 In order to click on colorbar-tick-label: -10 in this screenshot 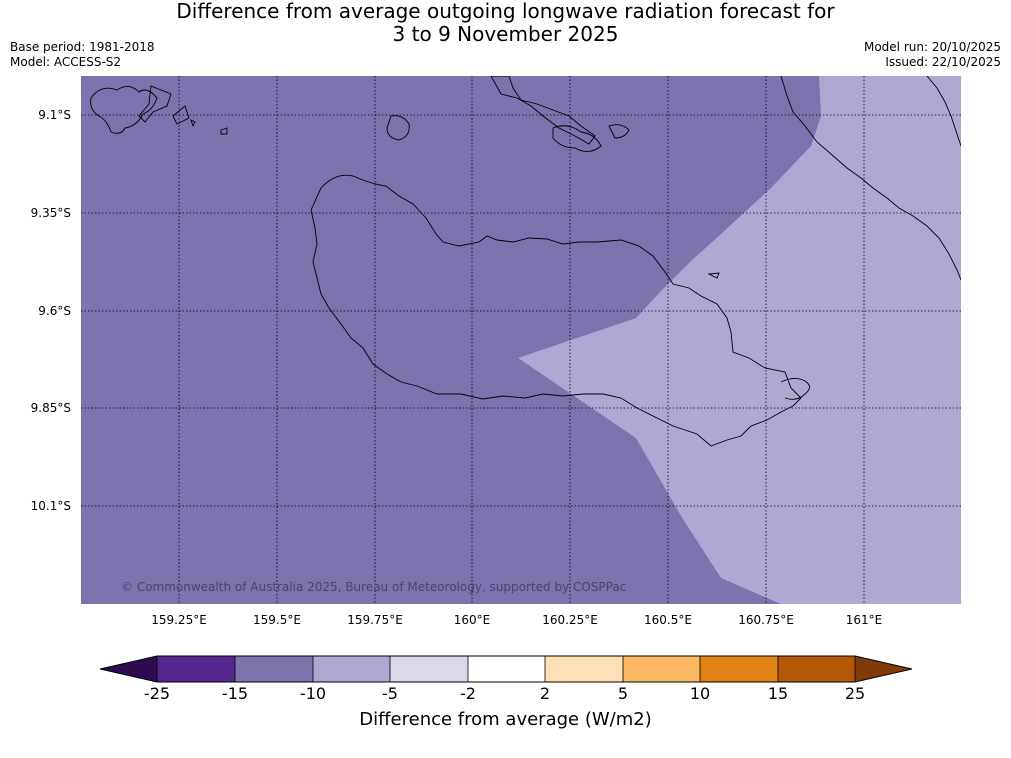, I will do `click(313, 693)`.